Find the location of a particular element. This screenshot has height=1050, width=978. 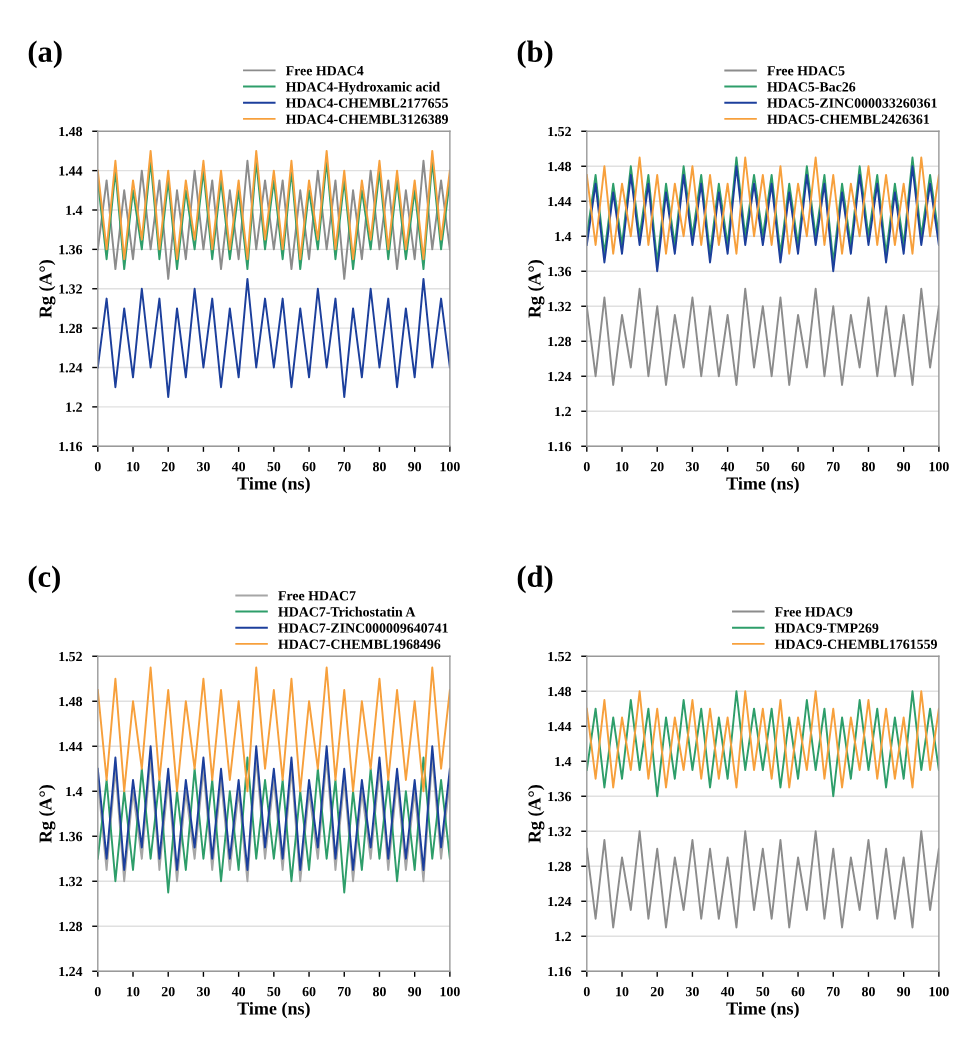

chart-title: (d) is located at coordinates (535, 579).